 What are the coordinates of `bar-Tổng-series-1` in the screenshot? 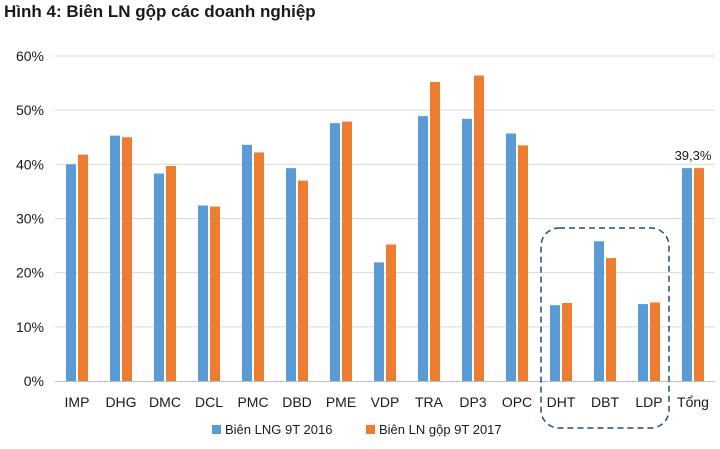 It's located at (687, 274).